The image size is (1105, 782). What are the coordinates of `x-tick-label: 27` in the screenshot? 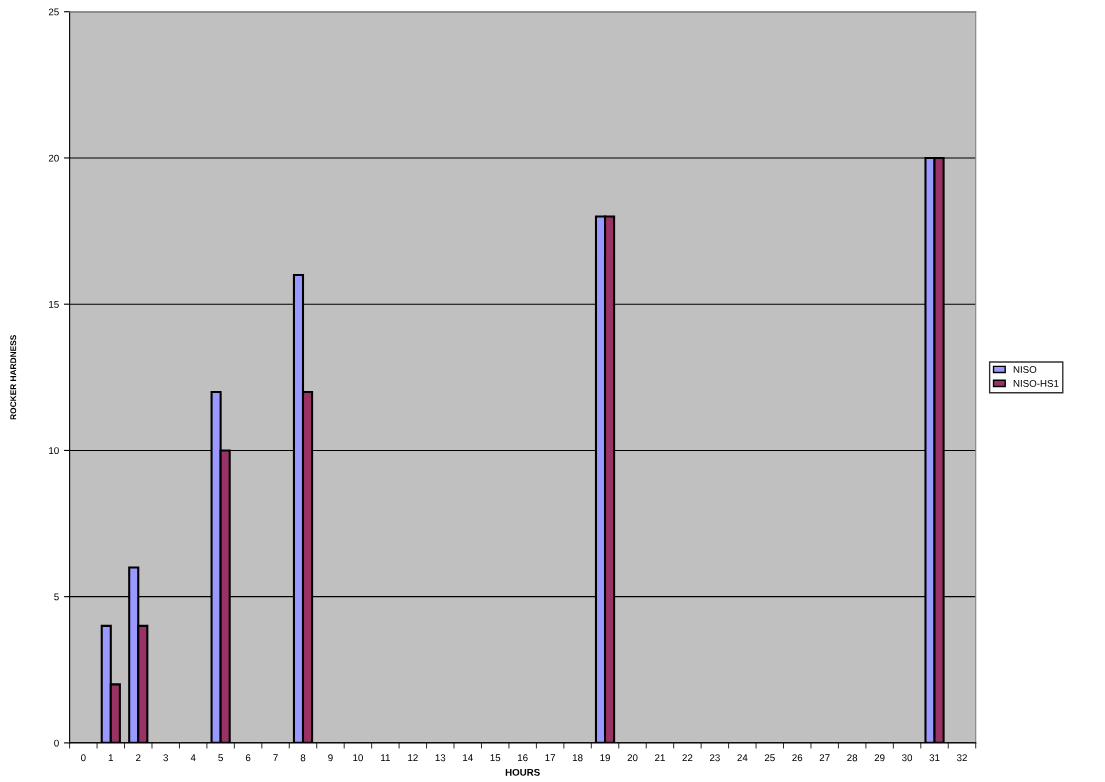 It's located at (824, 758).